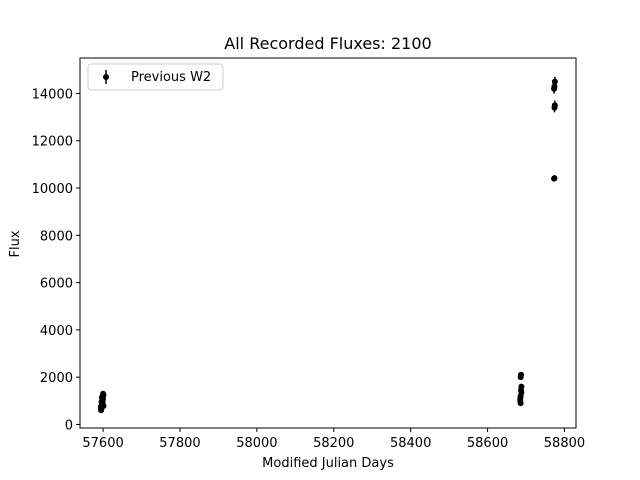 Image resolution: width=640 pixels, height=480 pixels. What do you see at coordinates (487, 443) in the screenshot?
I see `x-tick-label: 58600` at bounding box center [487, 443].